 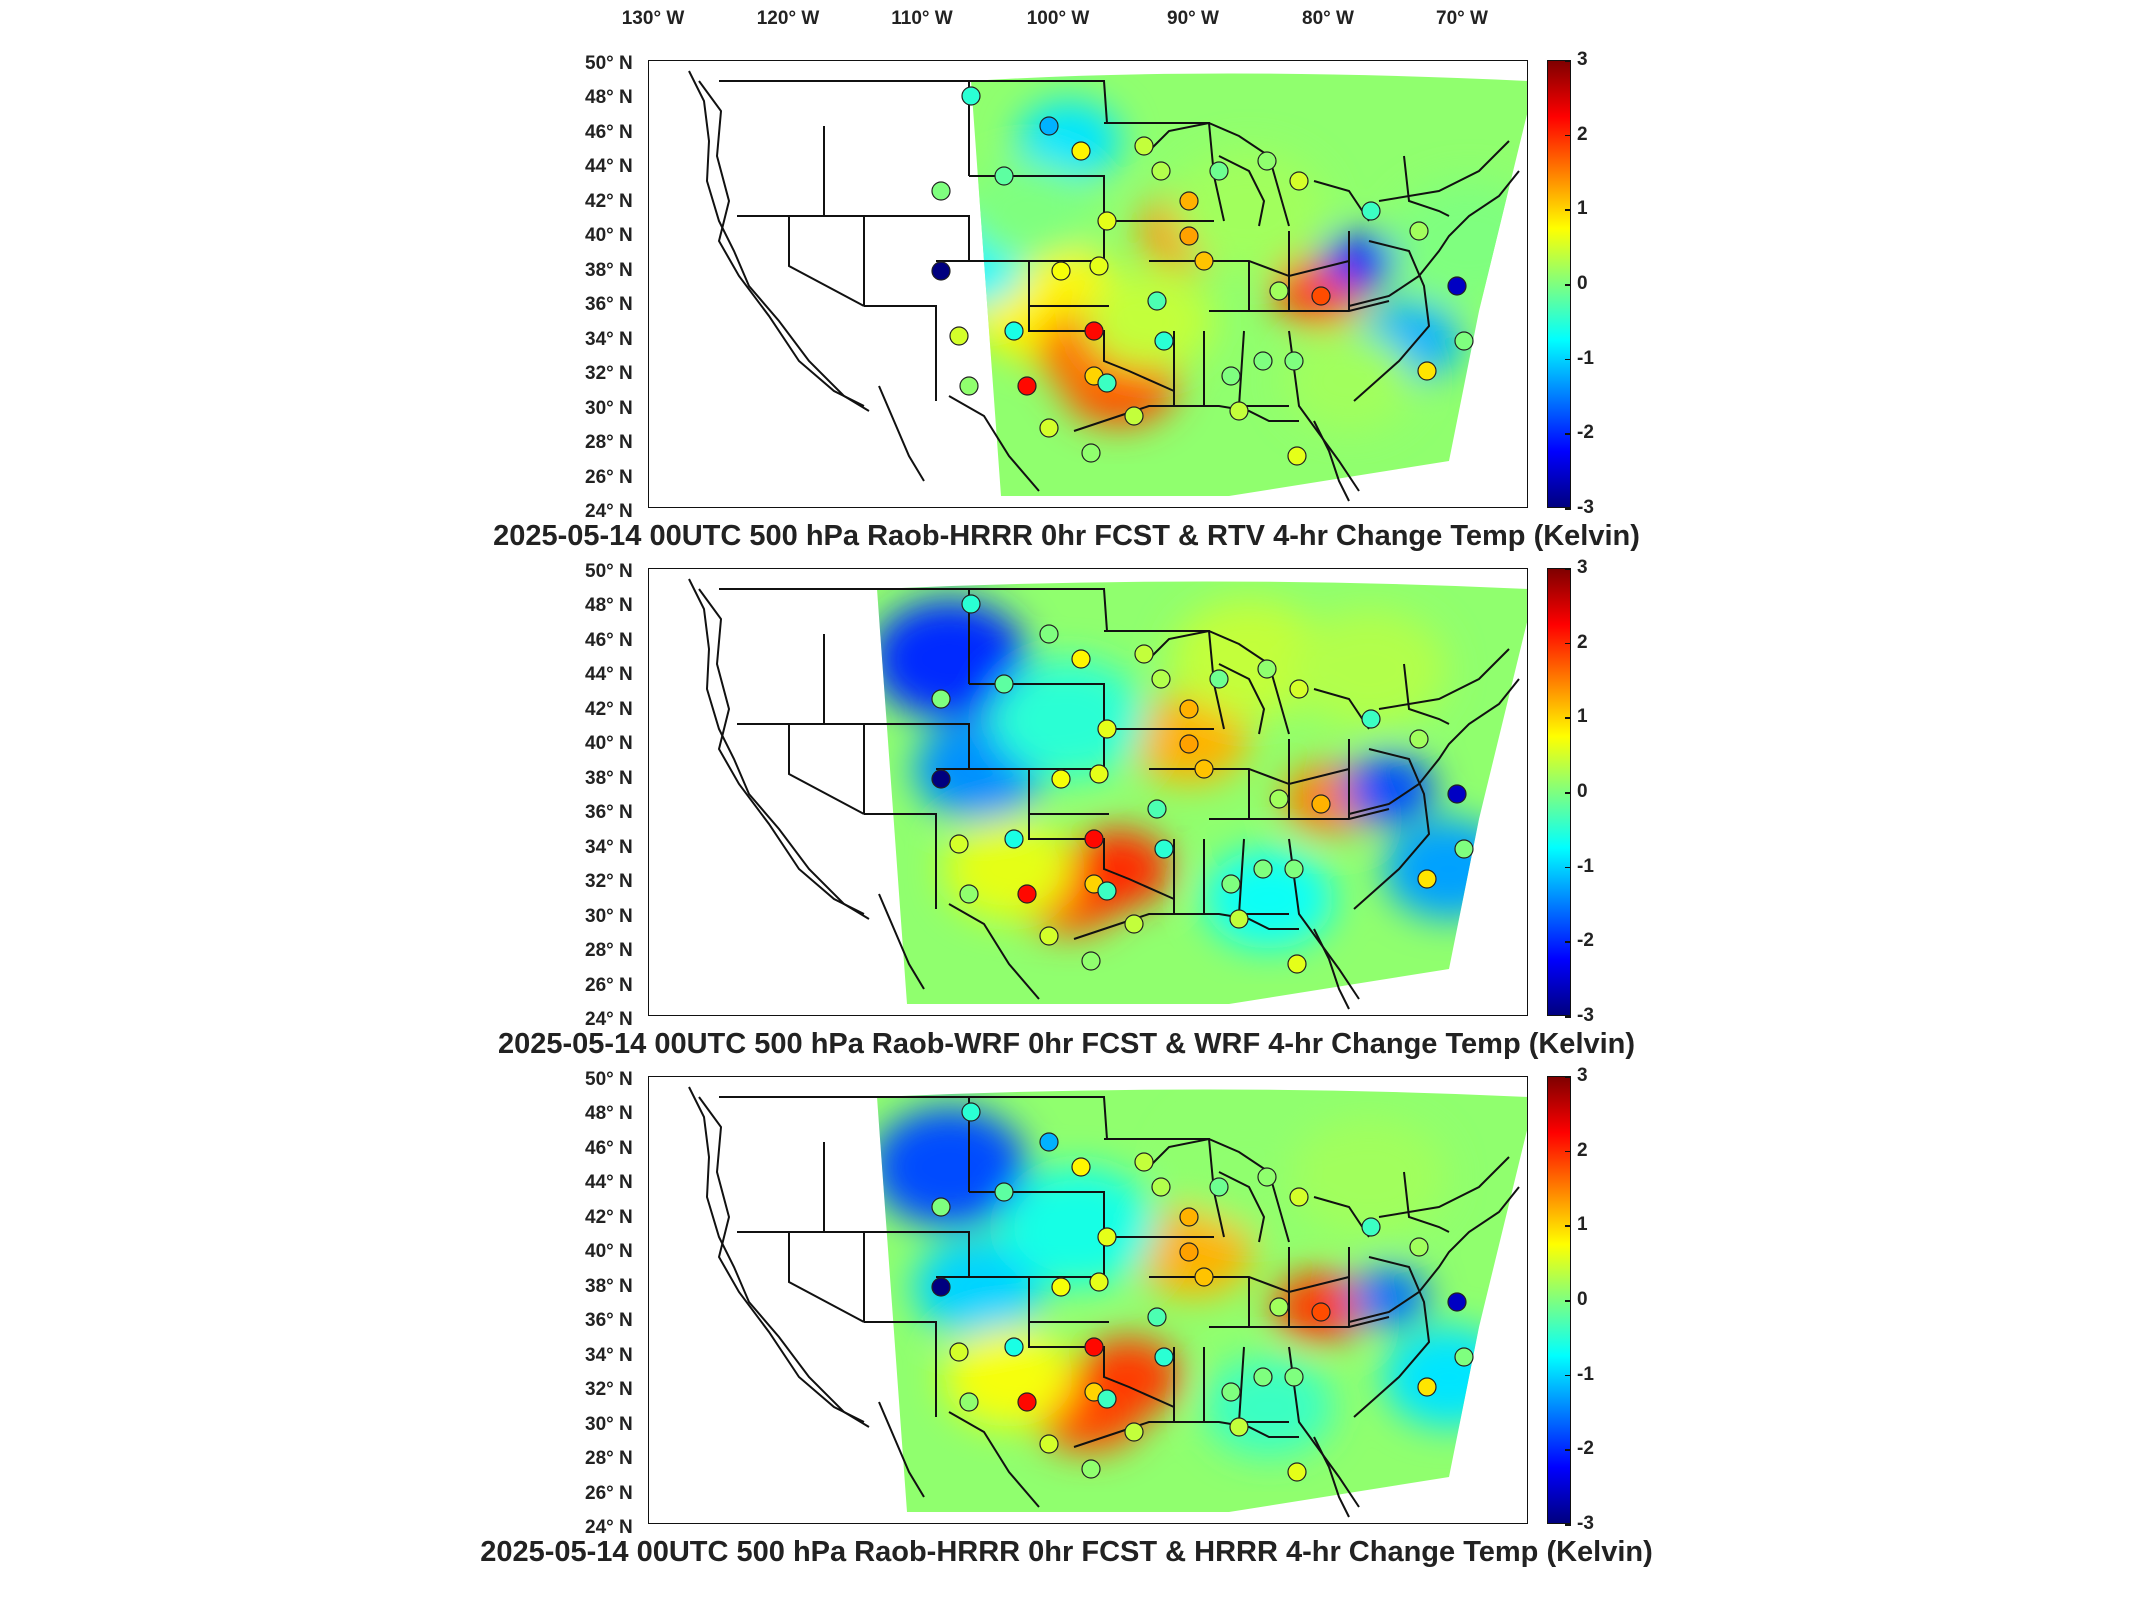 I want to click on colorbar-tick-label: 1, so click(x=1582, y=717).